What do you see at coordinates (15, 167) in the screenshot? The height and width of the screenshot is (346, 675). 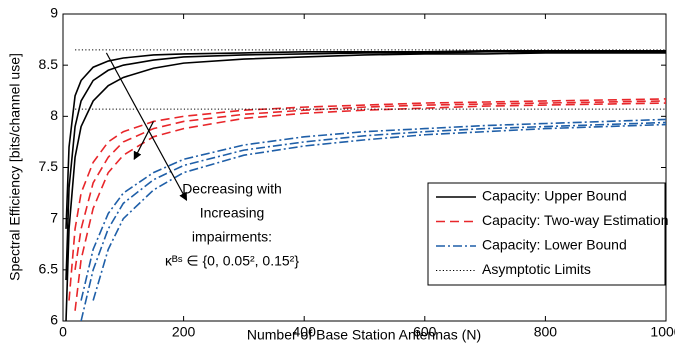 I see `y-axis-label: Spectral Efficiency [bits/channel use]` at bounding box center [15, 167].